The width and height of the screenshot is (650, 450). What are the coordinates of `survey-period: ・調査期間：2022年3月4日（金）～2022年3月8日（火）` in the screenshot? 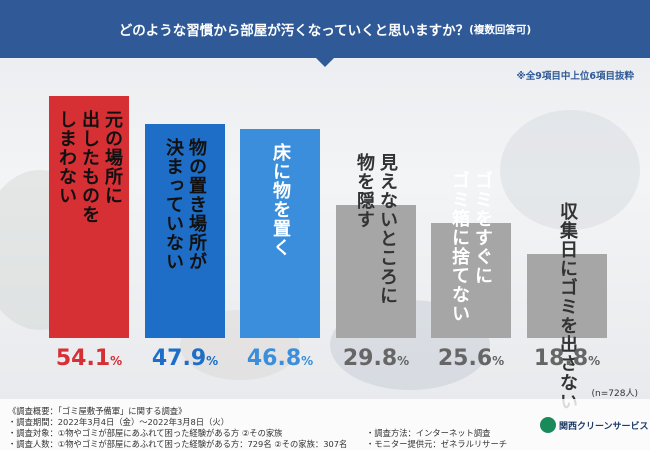 It's located at (118, 422).